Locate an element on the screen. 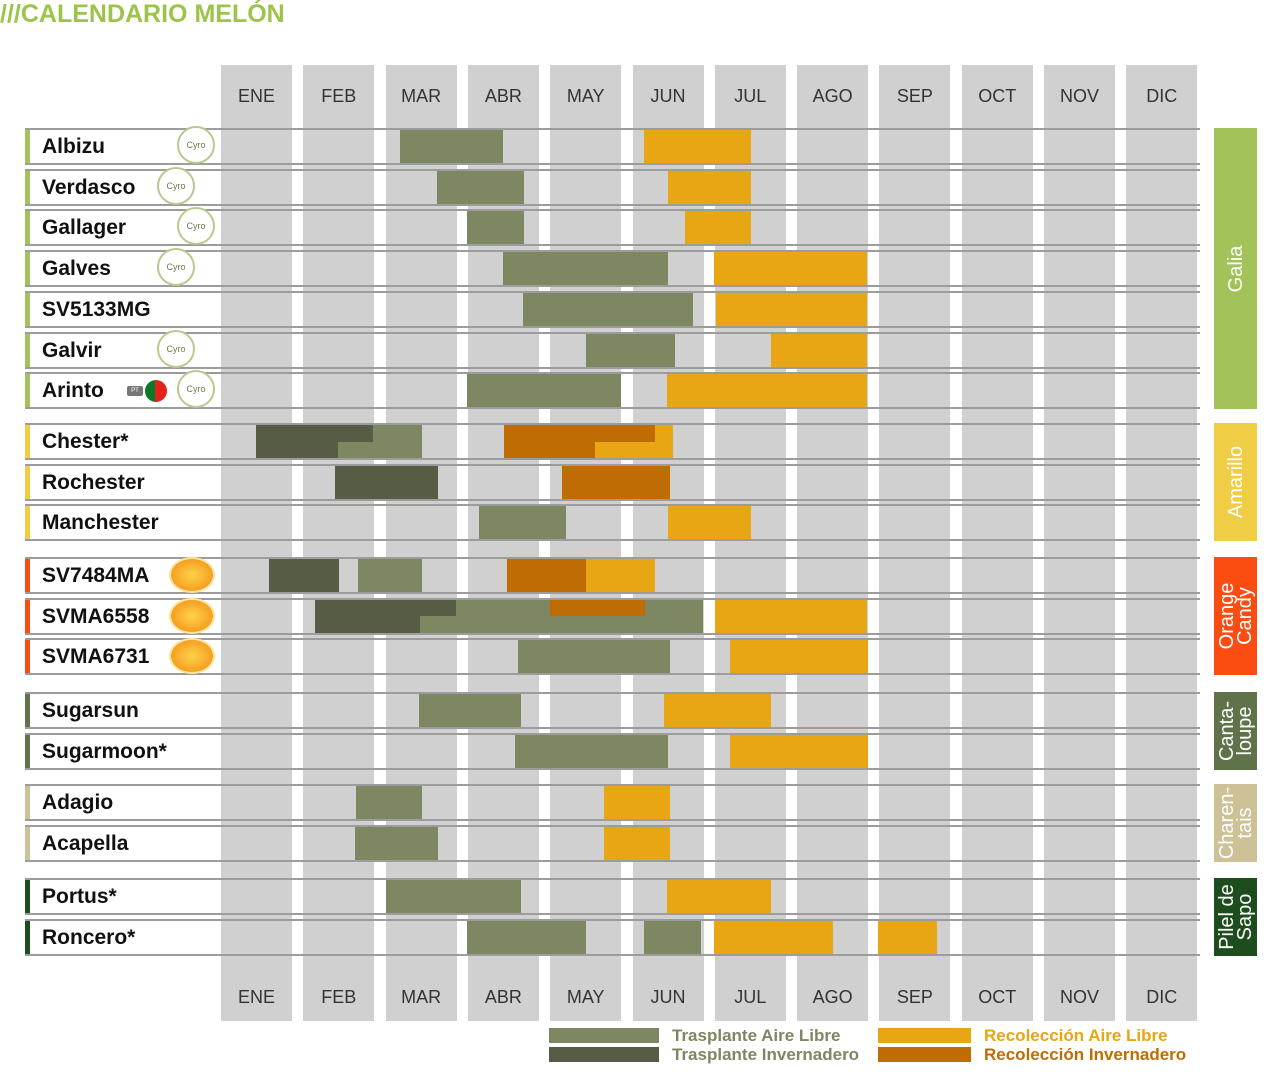  group-label-text: Charen- tais is located at coordinates (1235, 822).